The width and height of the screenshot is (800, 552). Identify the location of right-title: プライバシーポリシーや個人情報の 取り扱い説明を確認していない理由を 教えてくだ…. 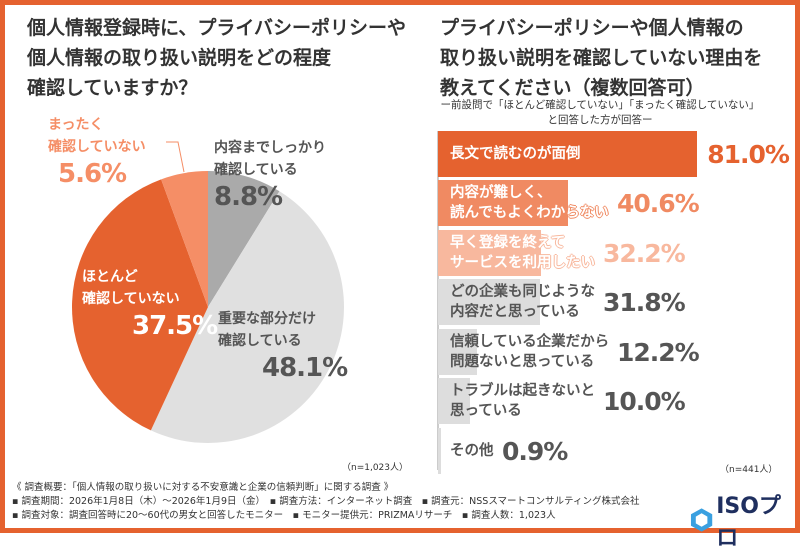
(601, 58).